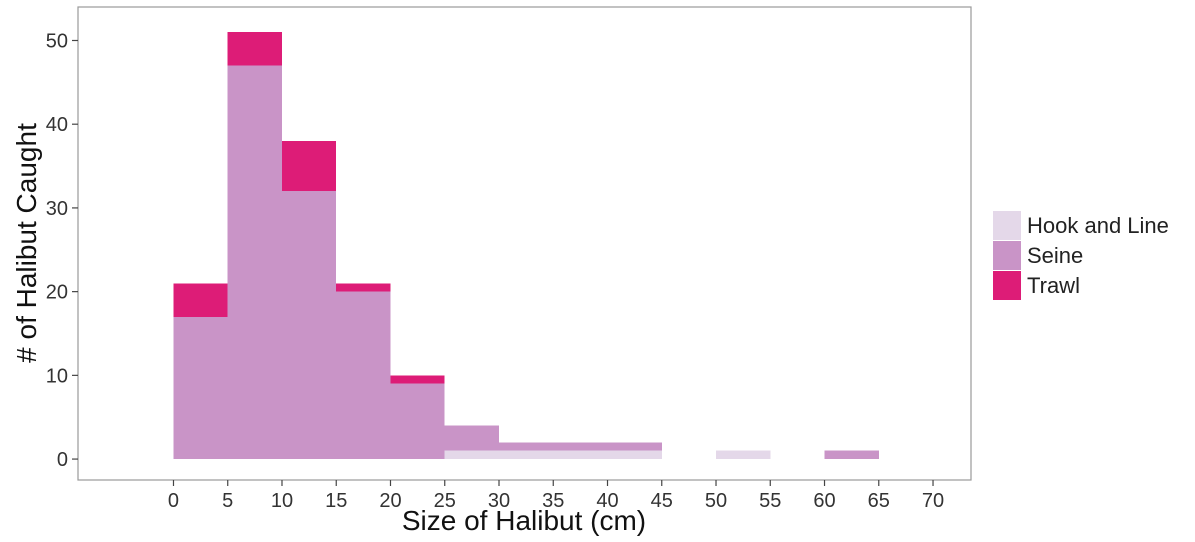 Image resolution: width=1195 pixels, height=542 pixels. What do you see at coordinates (662, 501) in the screenshot?
I see `x-tick-label: 45` at bounding box center [662, 501].